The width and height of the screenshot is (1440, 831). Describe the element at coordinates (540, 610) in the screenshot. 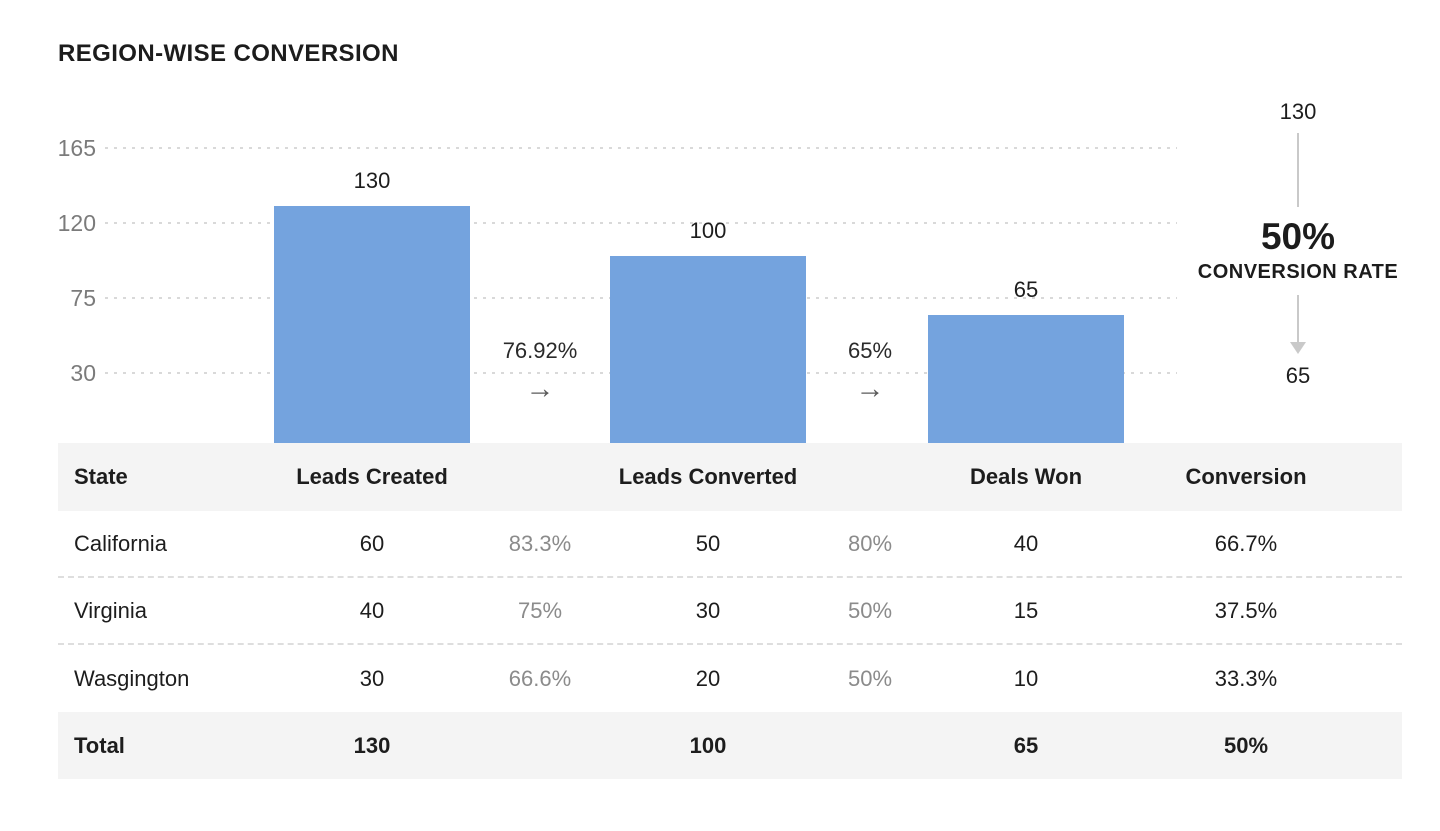

I see `table-row-virginia-cell-2: 75%` at that location.